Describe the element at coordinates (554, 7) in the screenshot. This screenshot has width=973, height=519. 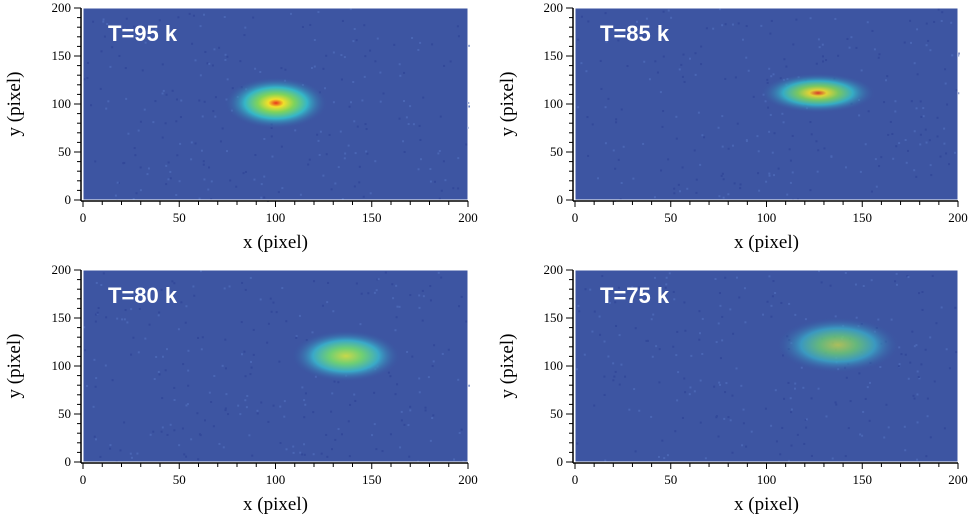
I see `y-tick-label: 200` at that location.